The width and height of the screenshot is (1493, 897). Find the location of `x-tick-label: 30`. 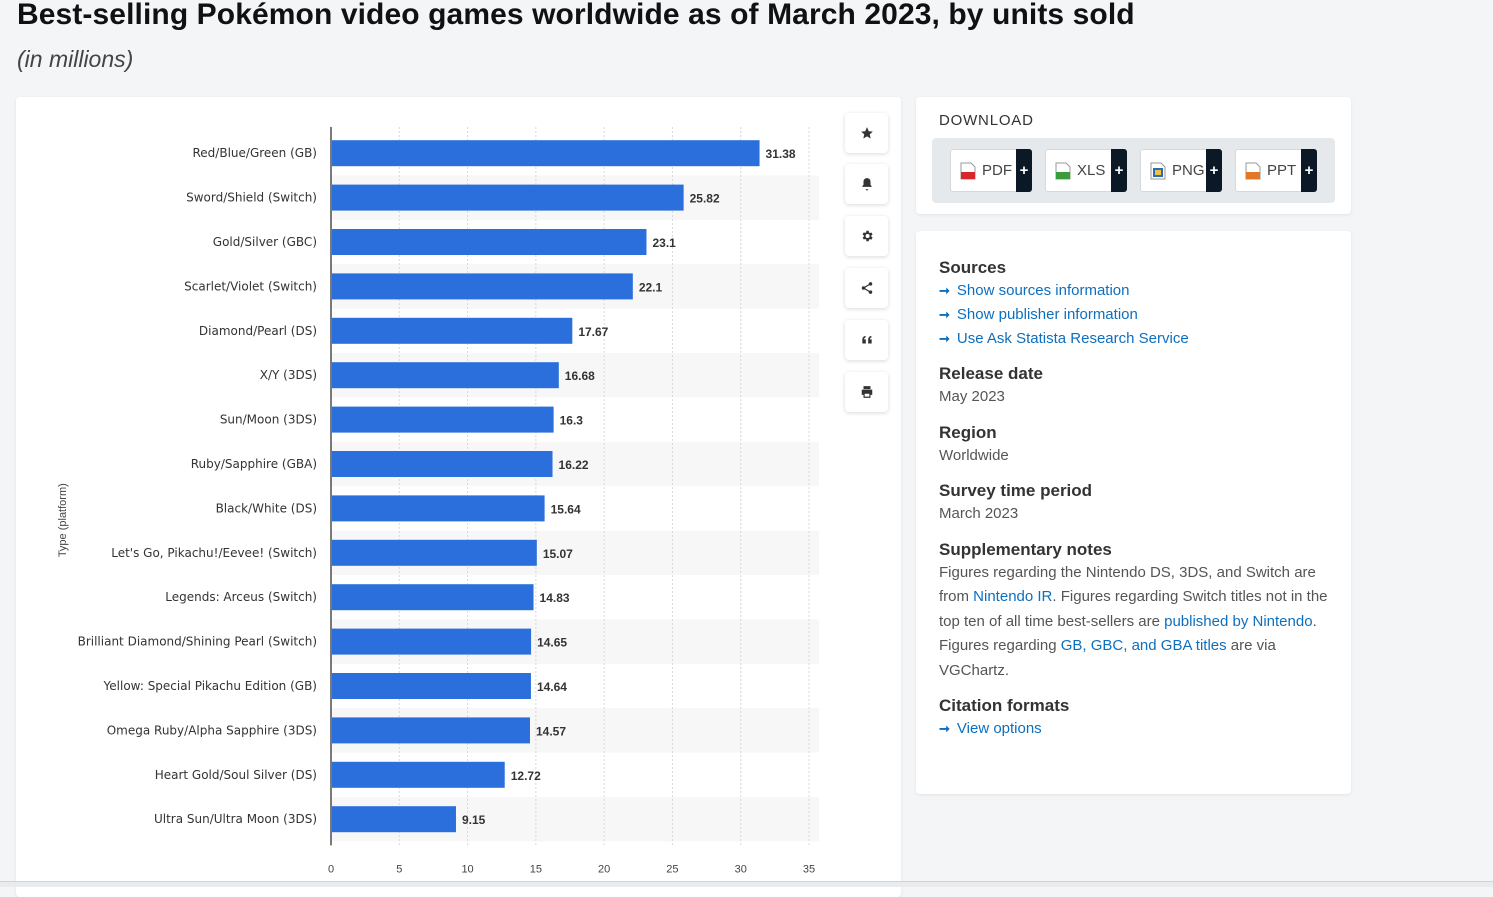

x-tick-label: 30 is located at coordinates (741, 869).